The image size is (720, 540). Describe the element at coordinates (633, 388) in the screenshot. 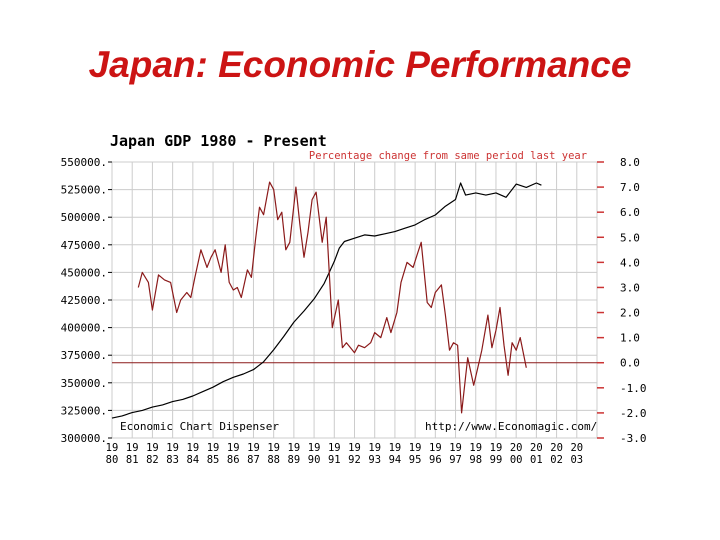

I see `right-axis-tick-label: -1.0` at that location.